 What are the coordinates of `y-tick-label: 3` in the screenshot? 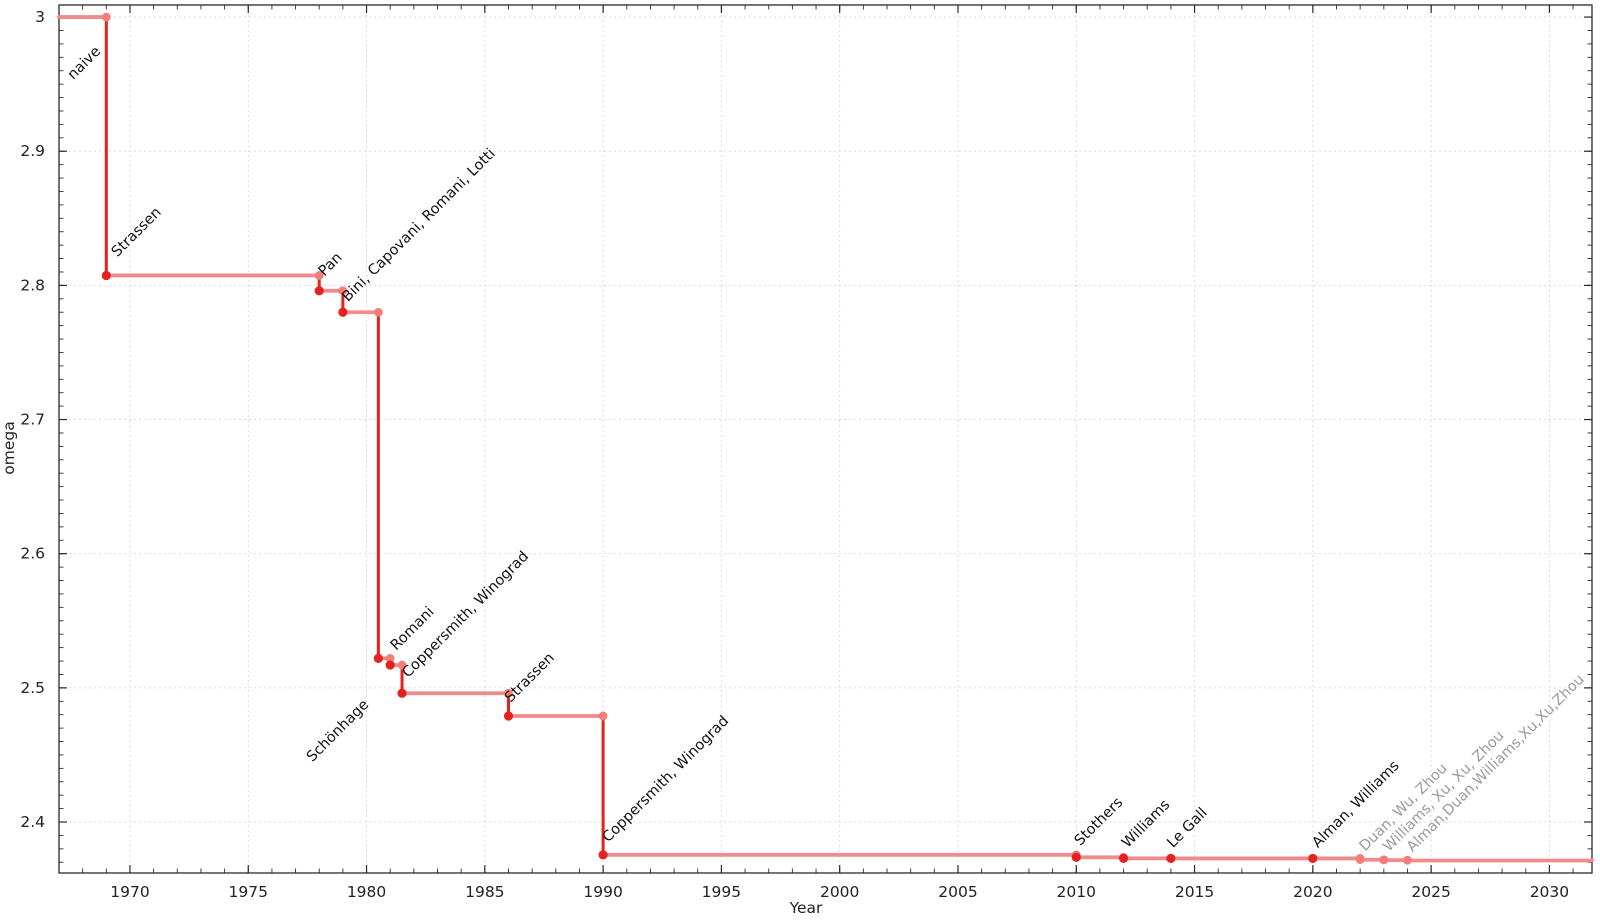 It's located at (40, 17).